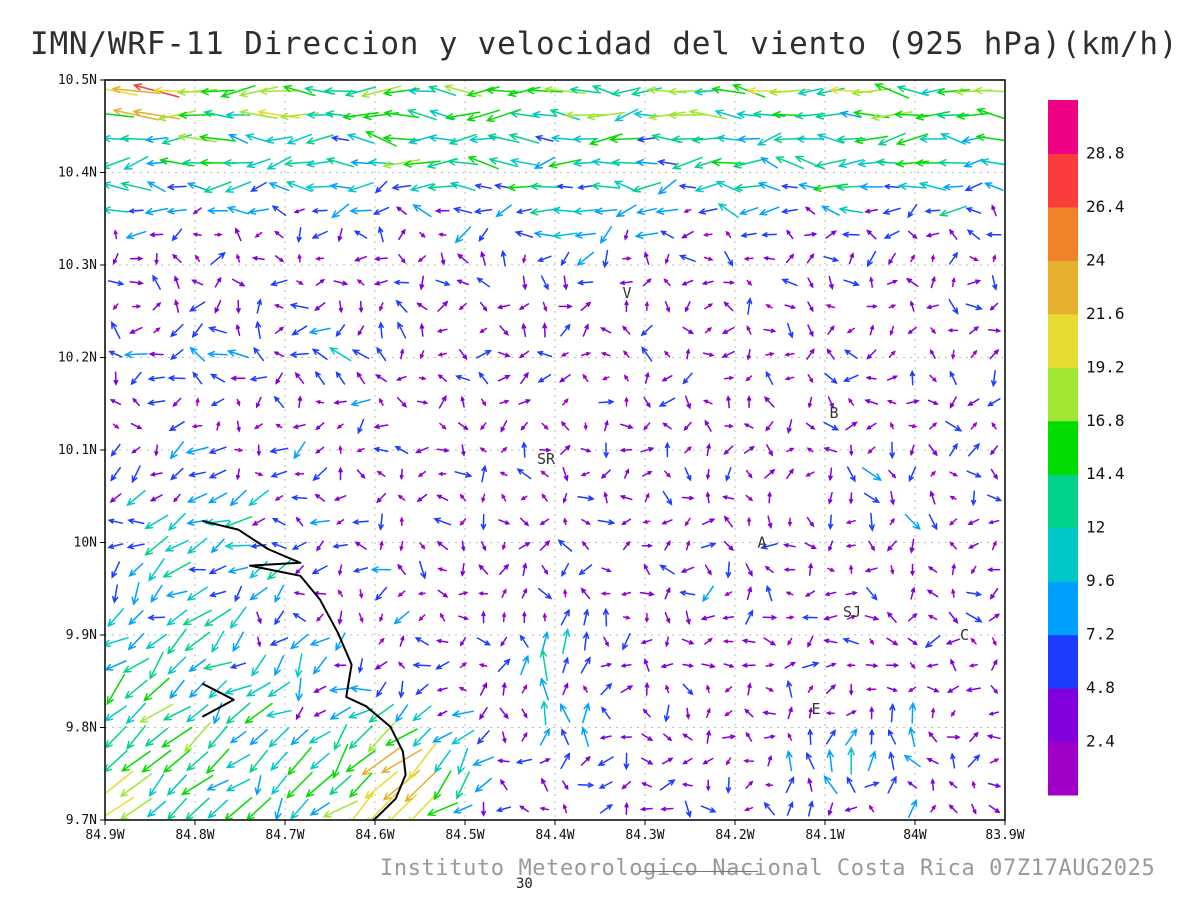 This screenshot has height=900, width=1200. Describe the element at coordinates (644, 835) in the screenshot. I see `x-tick-label: 84.3W` at that location.